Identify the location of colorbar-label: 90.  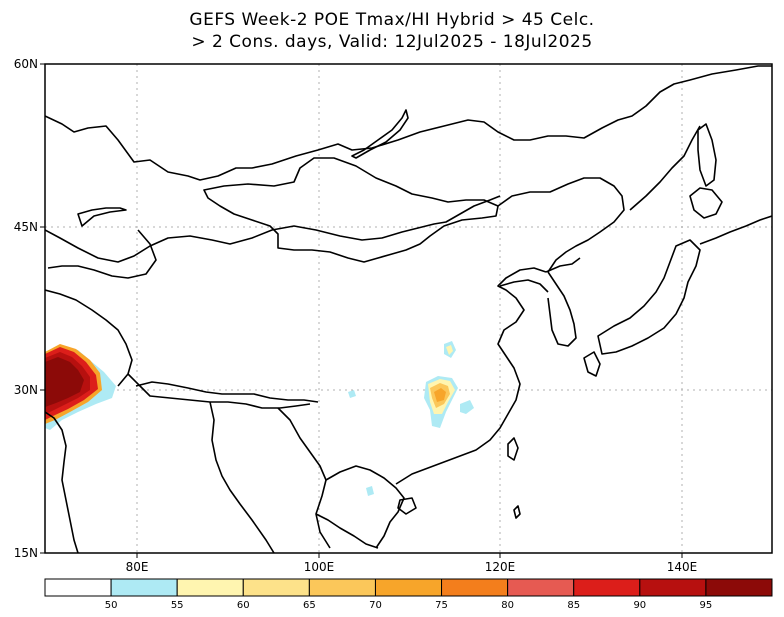
(639, 605).